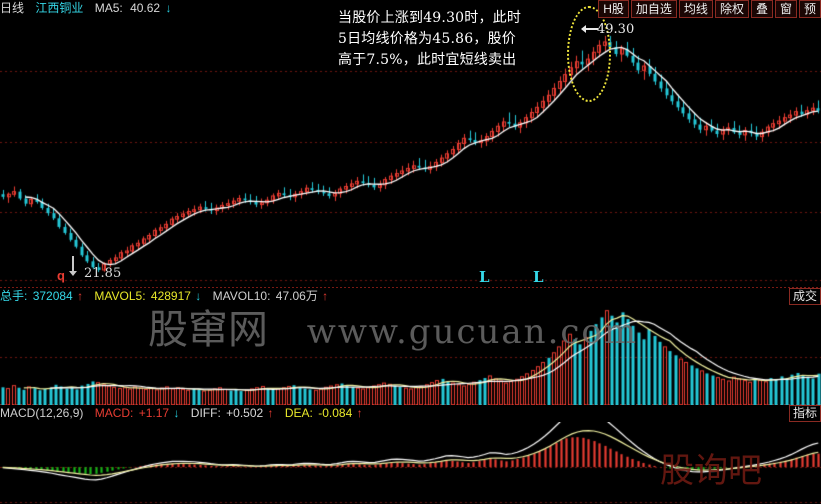  What do you see at coordinates (472, 332) in the screenshot?
I see `watermark-url: www.gucuan.com` at bounding box center [472, 332].